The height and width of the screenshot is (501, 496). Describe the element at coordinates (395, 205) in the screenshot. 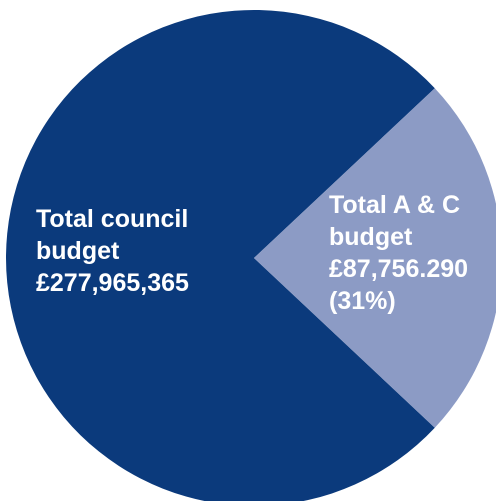

I see `ac-label-line-1: Total A & C` at that location.